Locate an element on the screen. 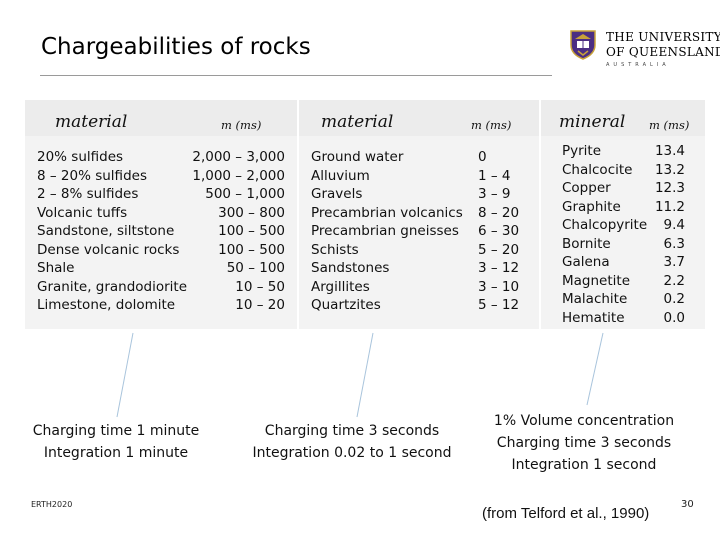  table-row: Limestone, dolomite is located at coordinates (106, 305).